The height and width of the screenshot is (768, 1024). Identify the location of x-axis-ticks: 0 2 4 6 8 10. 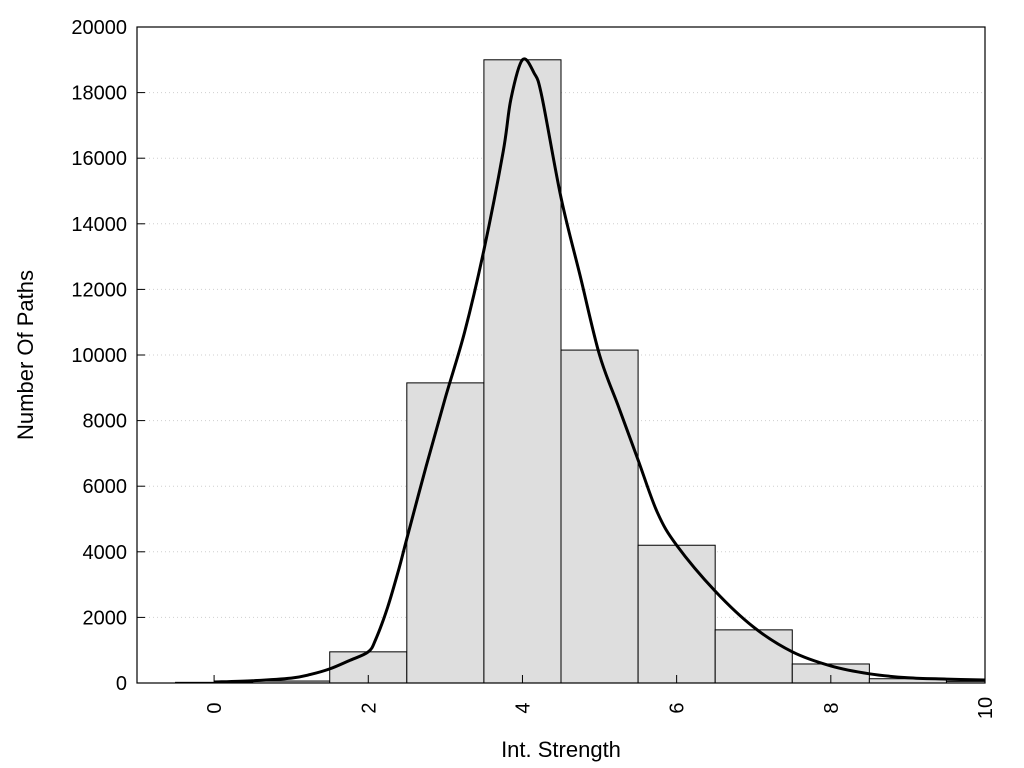
(600, 697).